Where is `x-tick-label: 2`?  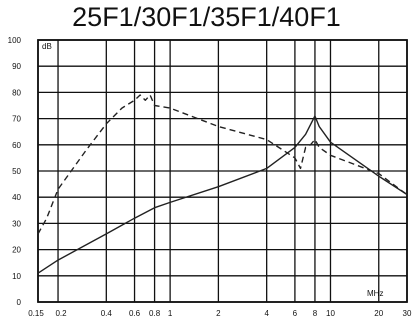 x-tick-label: 2 is located at coordinates (218, 313).